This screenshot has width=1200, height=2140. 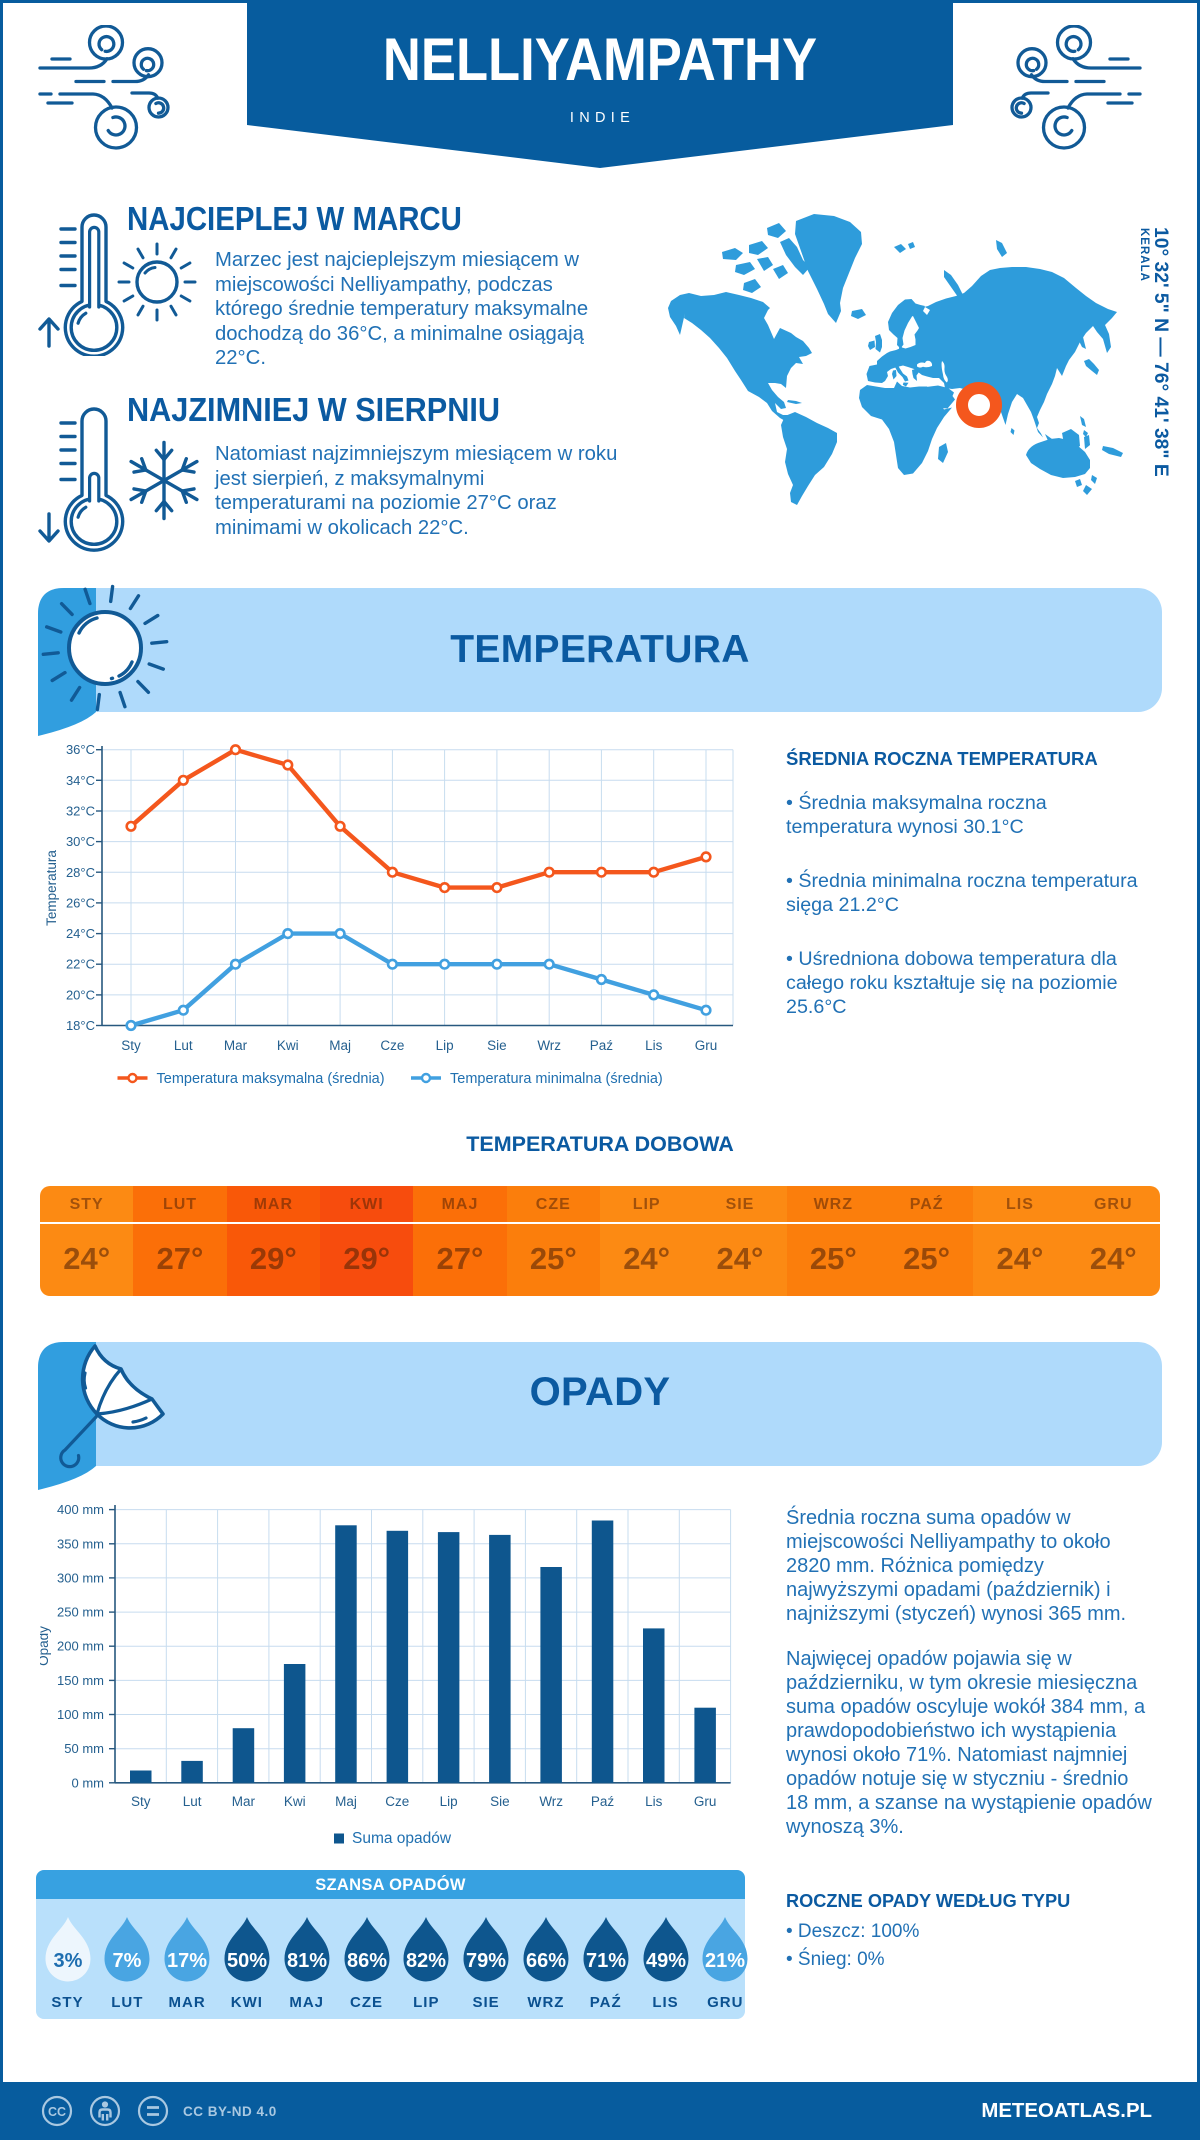 I want to click on svg-text: 26°C, so click(x=80, y=902).